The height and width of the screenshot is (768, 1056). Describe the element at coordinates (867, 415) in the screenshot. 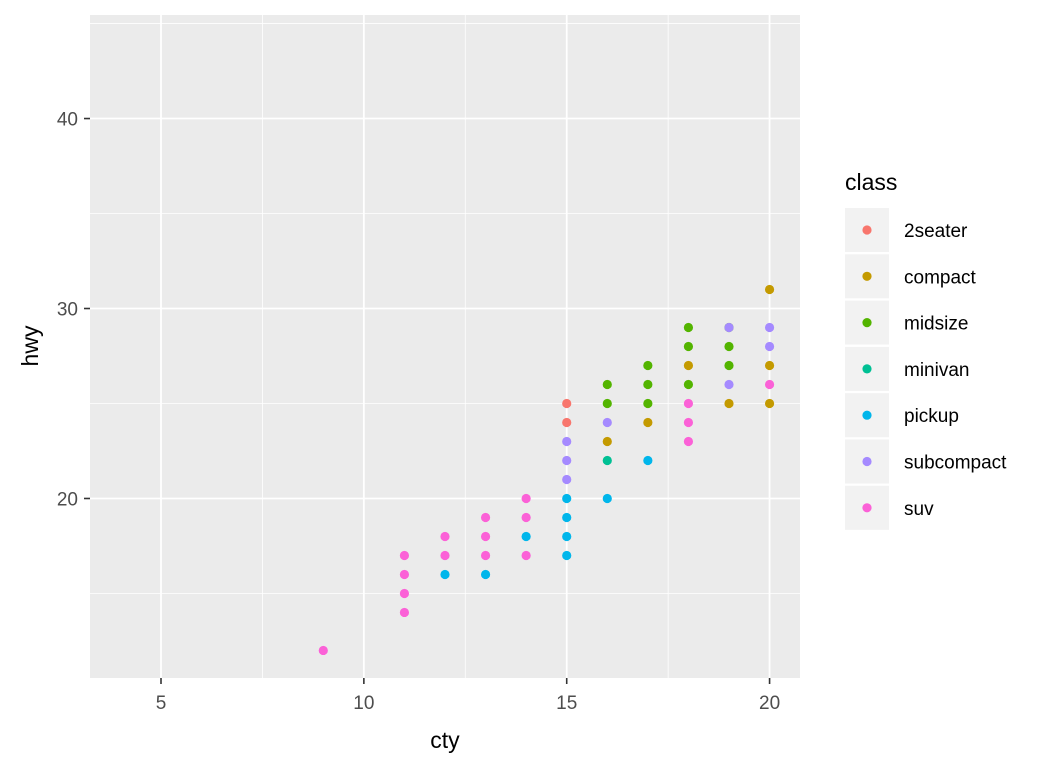

I see `legend-swatch-pickup` at that location.